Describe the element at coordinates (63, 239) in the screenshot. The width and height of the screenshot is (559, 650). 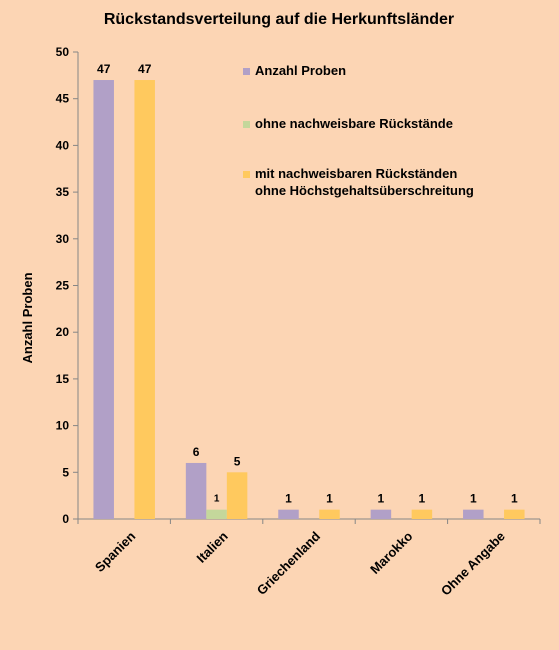
I see `y-tick-label: 30` at that location.